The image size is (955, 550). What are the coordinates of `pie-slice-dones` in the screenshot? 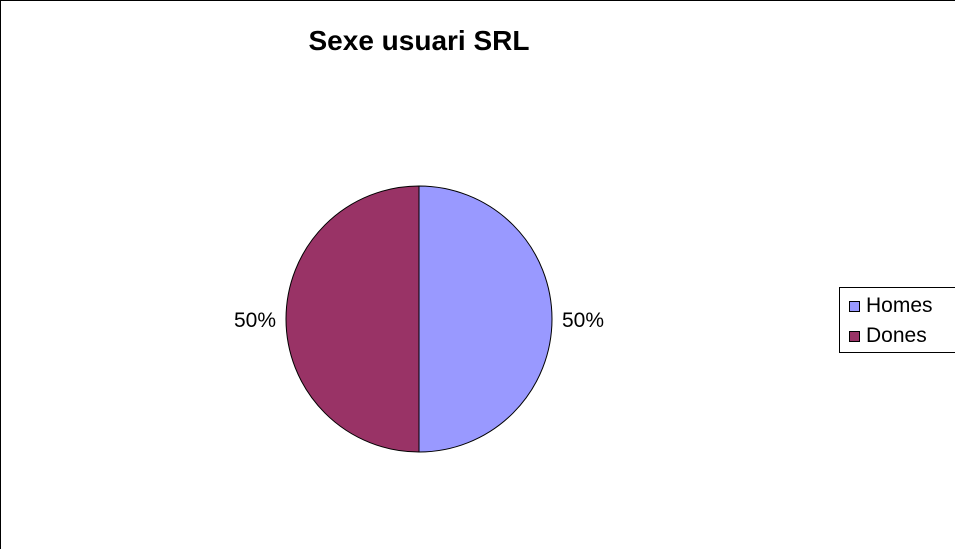 It's located at (352, 319).